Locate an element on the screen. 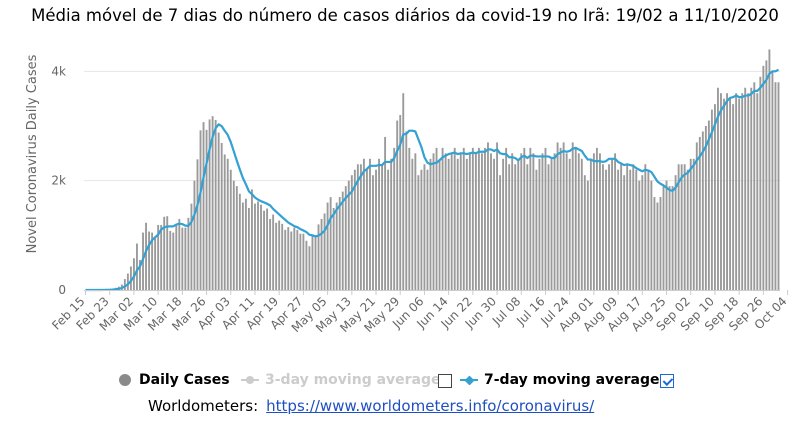 The width and height of the screenshot is (810, 423). checkbox-3-day-average is located at coordinates (445, 381).